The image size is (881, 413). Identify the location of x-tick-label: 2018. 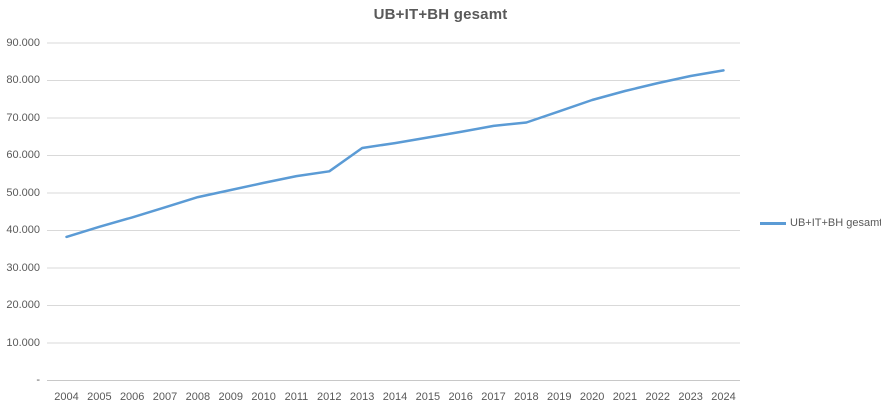
(526, 397).